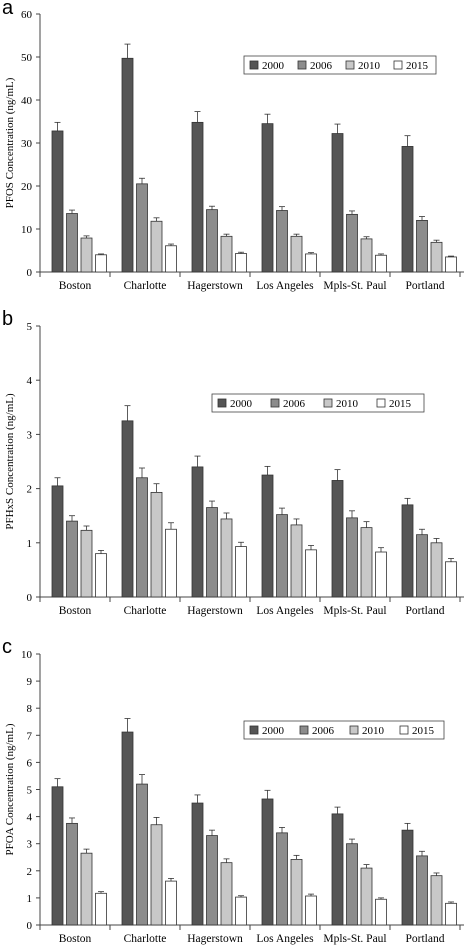 This screenshot has height=947, width=474. Describe the element at coordinates (30, 736) in the screenshot. I see `y-tick-label: 7` at that location.